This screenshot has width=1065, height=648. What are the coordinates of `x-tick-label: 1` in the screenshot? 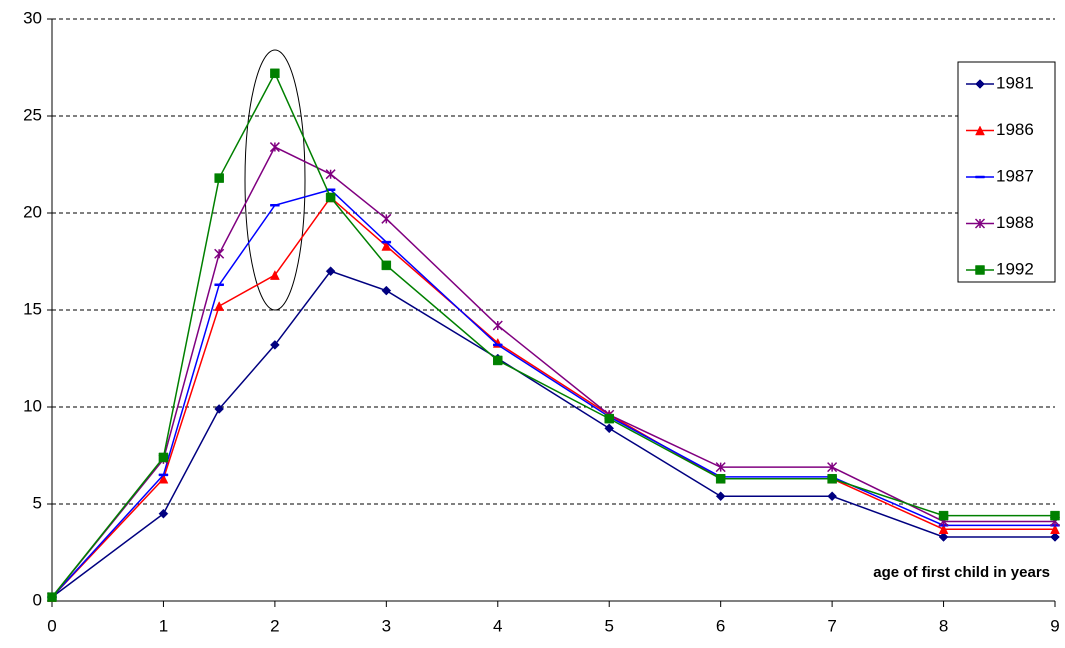 It's located at (163, 625).